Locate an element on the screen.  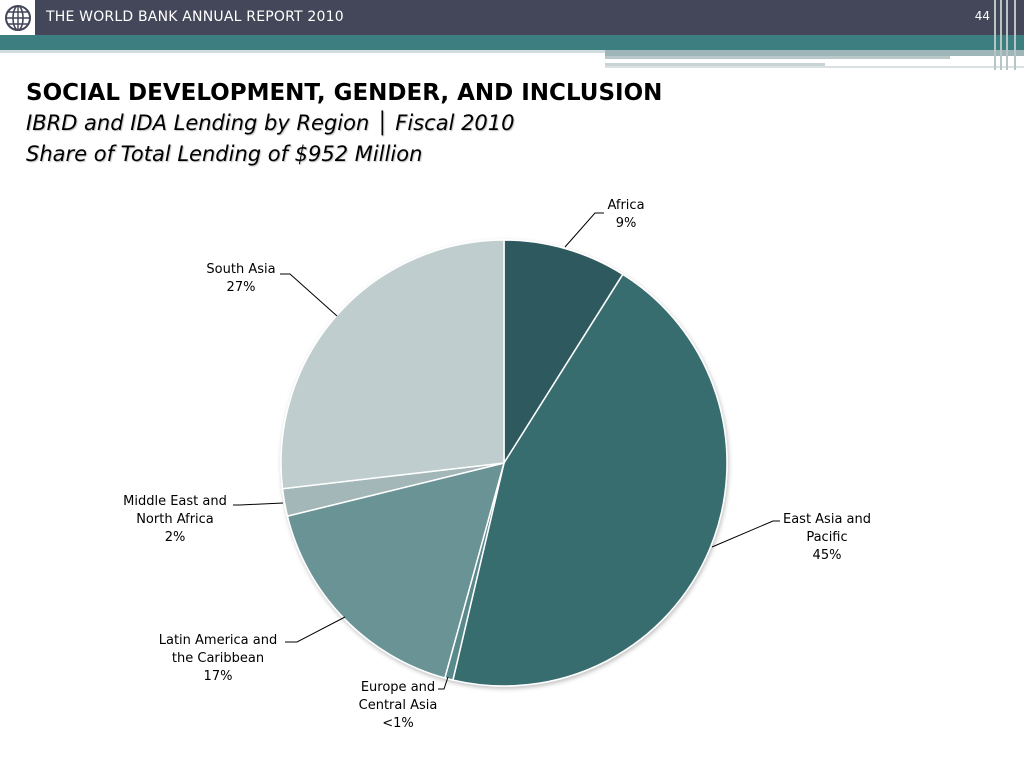
report-title: THE WORLD BANK ANNUAL REPORT 2010 is located at coordinates (195, 17).